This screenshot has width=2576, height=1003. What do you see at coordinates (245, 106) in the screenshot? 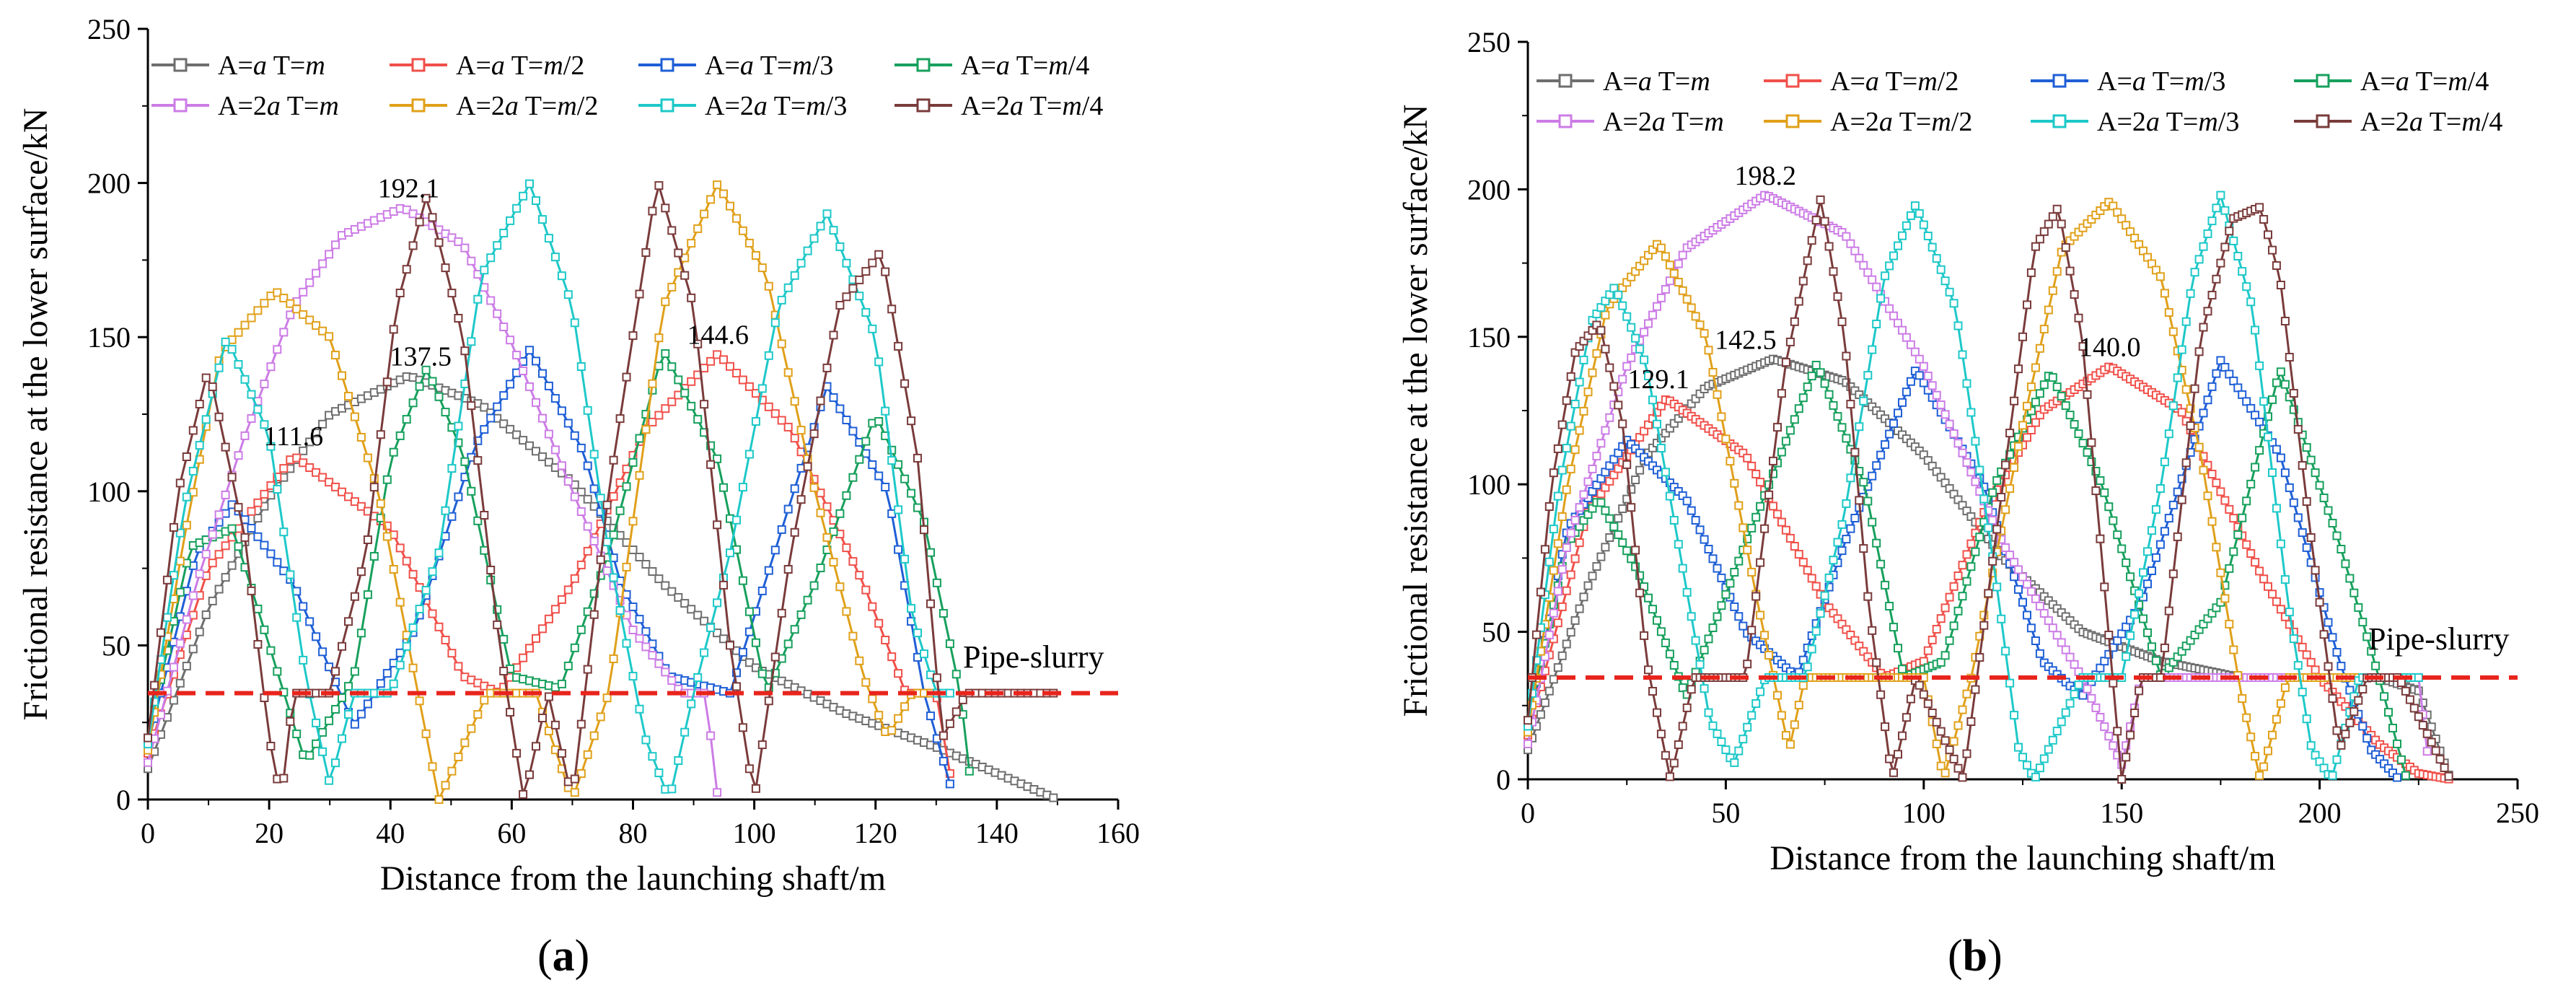
I see `legend-item: A=2a T=m` at bounding box center [245, 106].